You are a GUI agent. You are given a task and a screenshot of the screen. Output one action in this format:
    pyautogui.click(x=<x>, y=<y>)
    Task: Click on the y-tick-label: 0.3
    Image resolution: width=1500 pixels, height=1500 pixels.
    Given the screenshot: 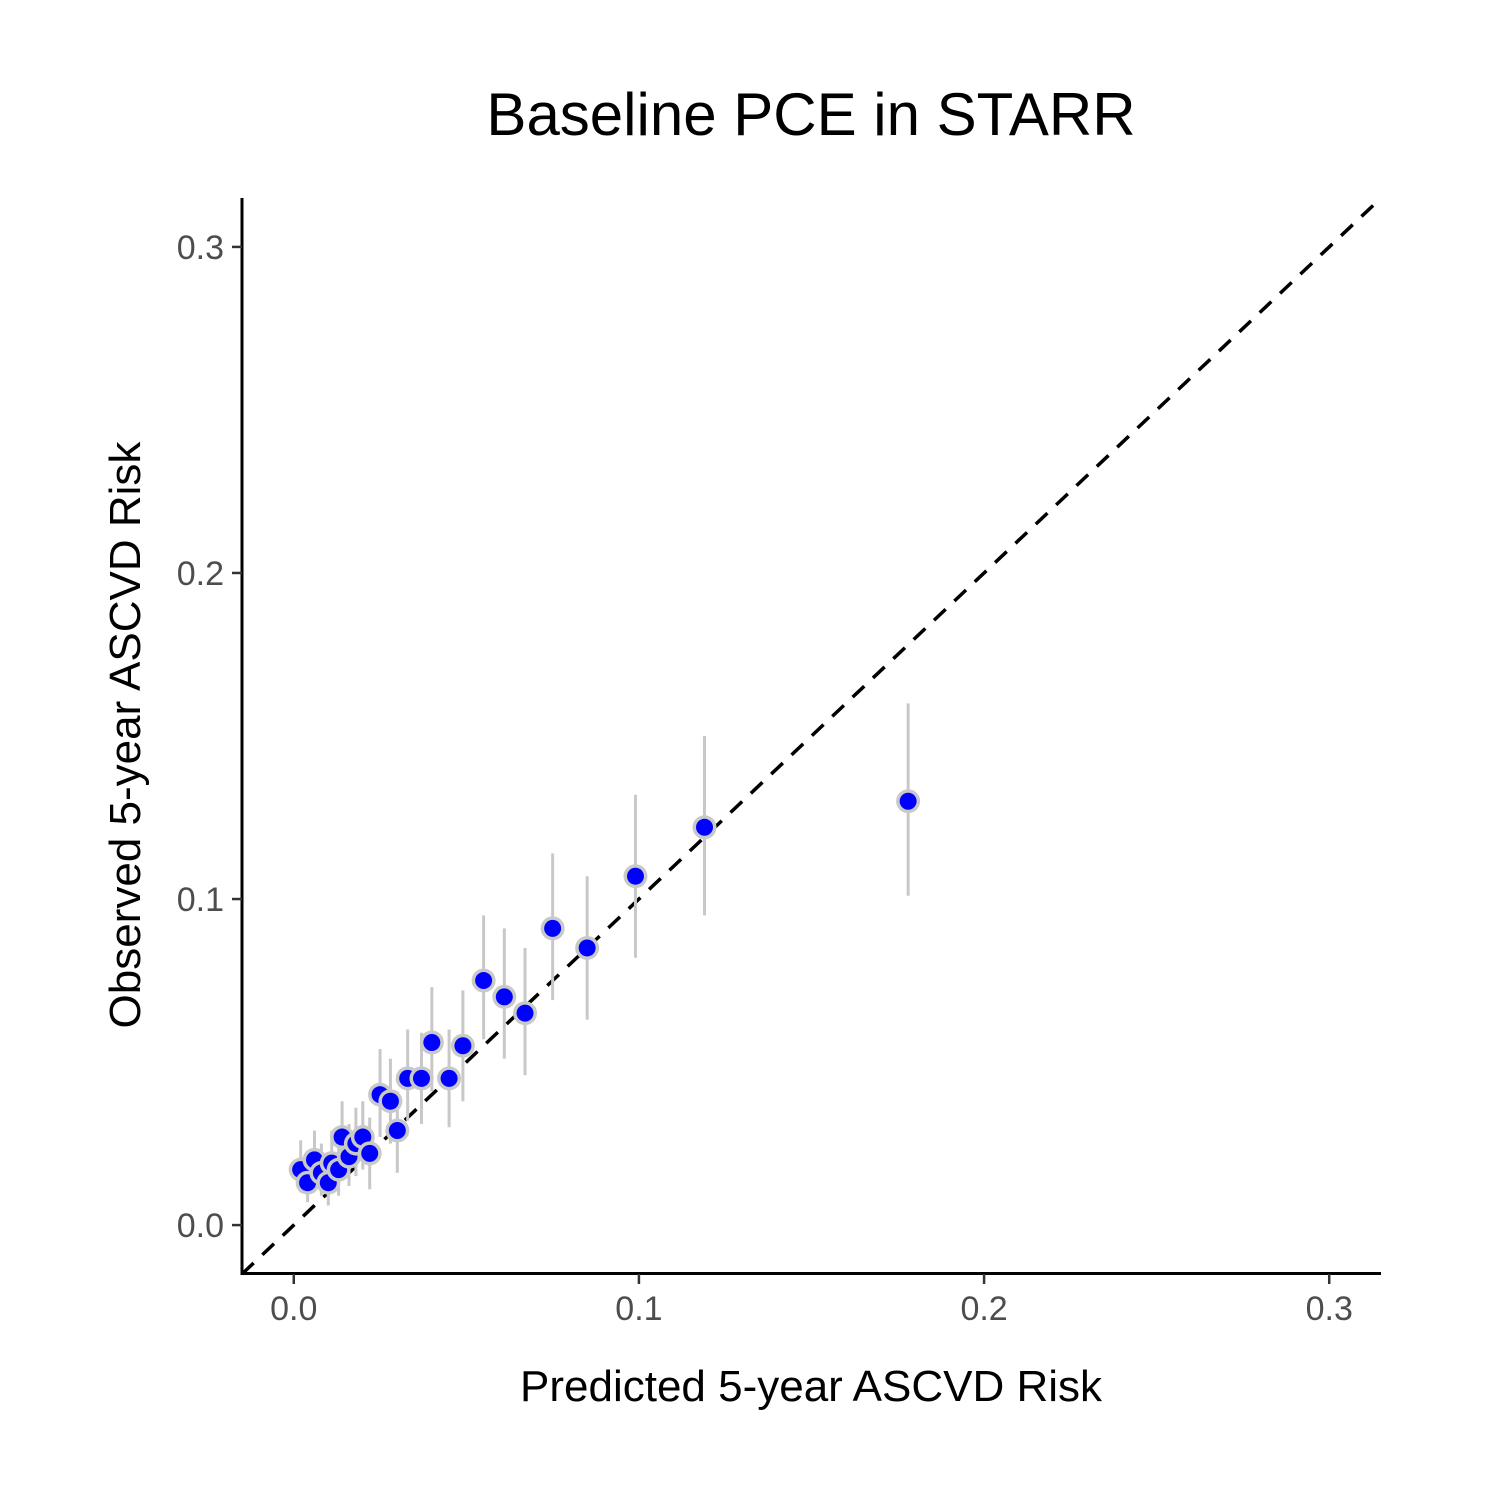 What is the action you would take?
    pyautogui.click(x=200, y=248)
    